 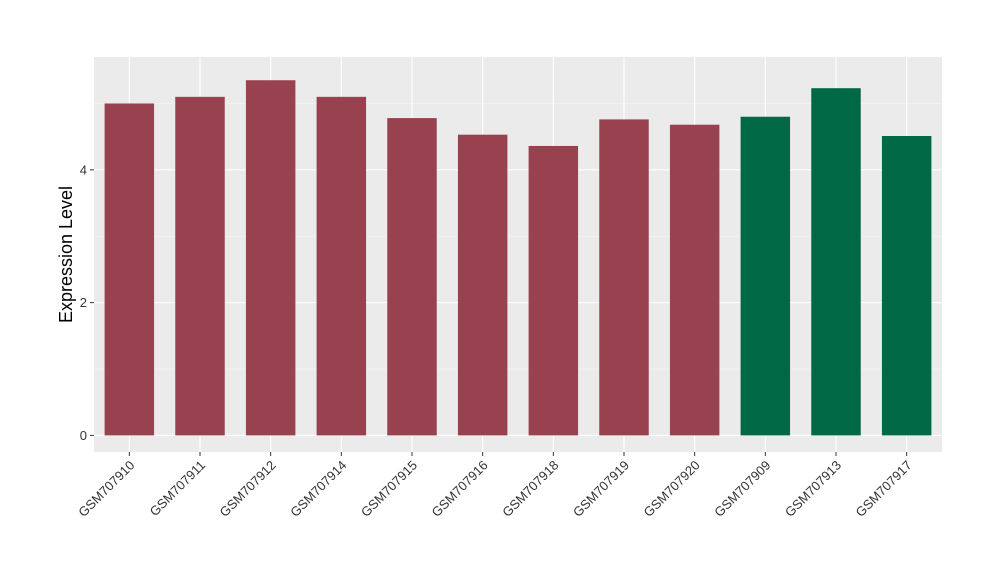 What do you see at coordinates (906, 286) in the screenshot?
I see `bar-GSM707917` at bounding box center [906, 286].